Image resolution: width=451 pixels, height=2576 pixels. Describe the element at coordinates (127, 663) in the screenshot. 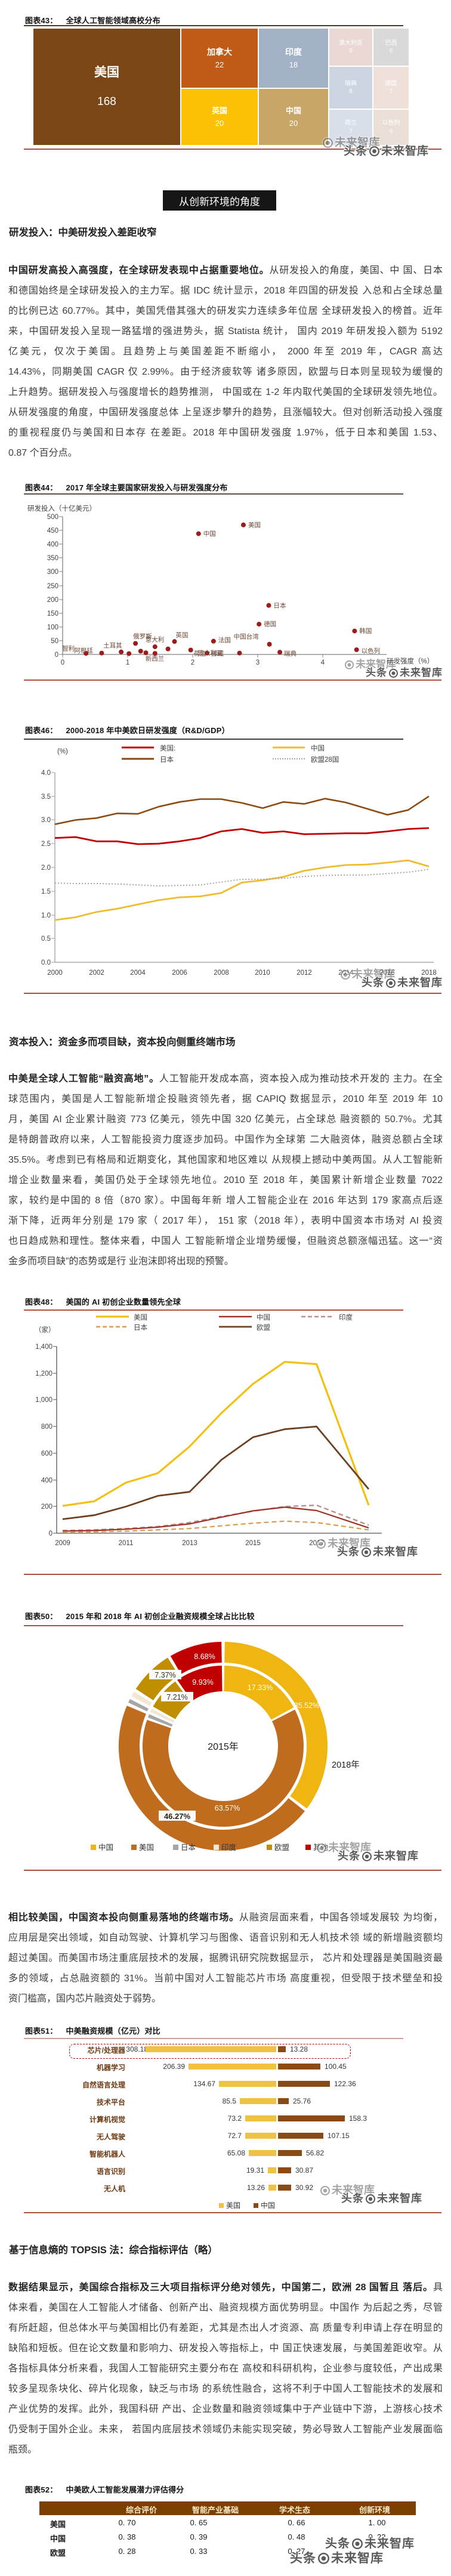

I see `svg-text: 1` at that location.